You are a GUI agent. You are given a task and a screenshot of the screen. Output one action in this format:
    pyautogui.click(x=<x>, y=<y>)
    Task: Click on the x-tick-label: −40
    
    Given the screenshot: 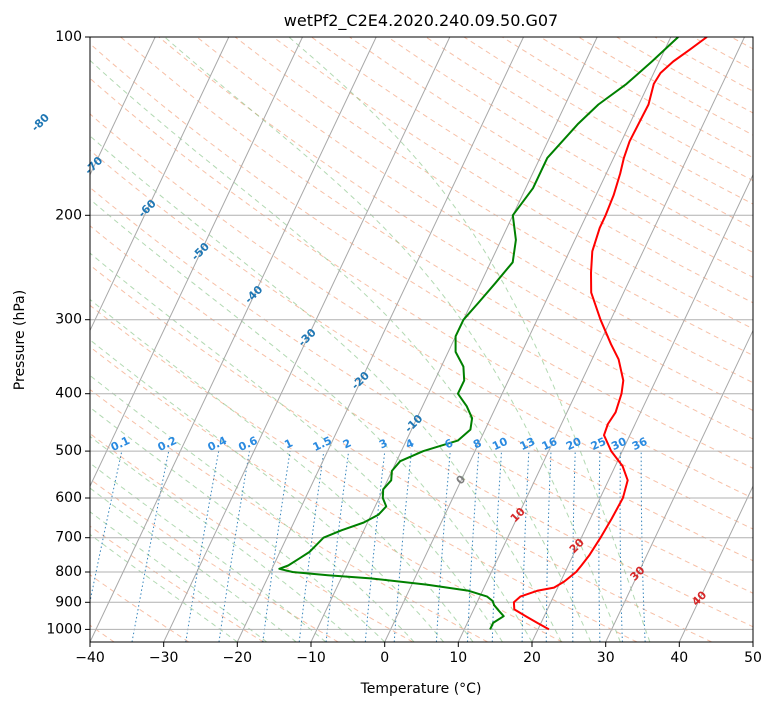 What is the action you would take?
    pyautogui.click(x=90, y=658)
    